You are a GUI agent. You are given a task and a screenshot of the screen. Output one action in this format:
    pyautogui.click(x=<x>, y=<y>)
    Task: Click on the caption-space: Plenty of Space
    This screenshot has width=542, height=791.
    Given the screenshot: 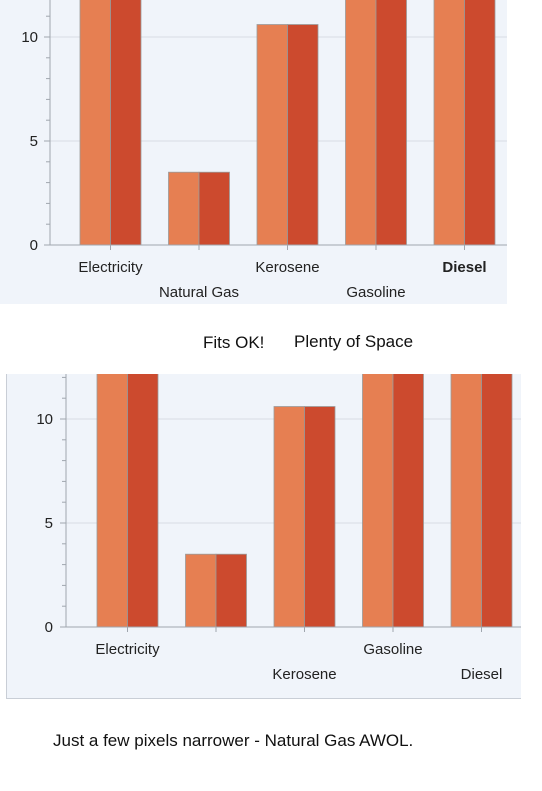 What is the action you would take?
    pyautogui.click(x=354, y=341)
    